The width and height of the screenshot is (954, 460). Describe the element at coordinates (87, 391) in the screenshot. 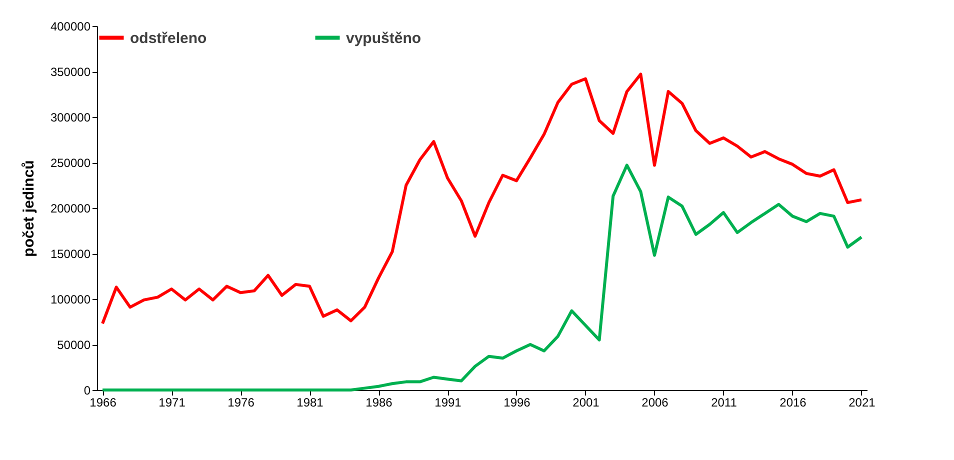

I see `y-tick-label: 0` at that location.